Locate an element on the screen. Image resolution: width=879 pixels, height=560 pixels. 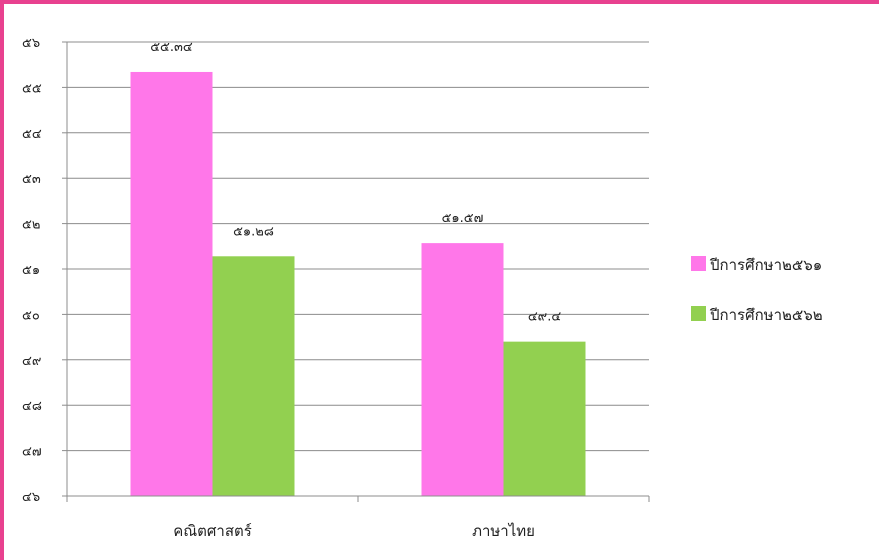
y-tick-label: ๕๕ is located at coordinates (32, 88).